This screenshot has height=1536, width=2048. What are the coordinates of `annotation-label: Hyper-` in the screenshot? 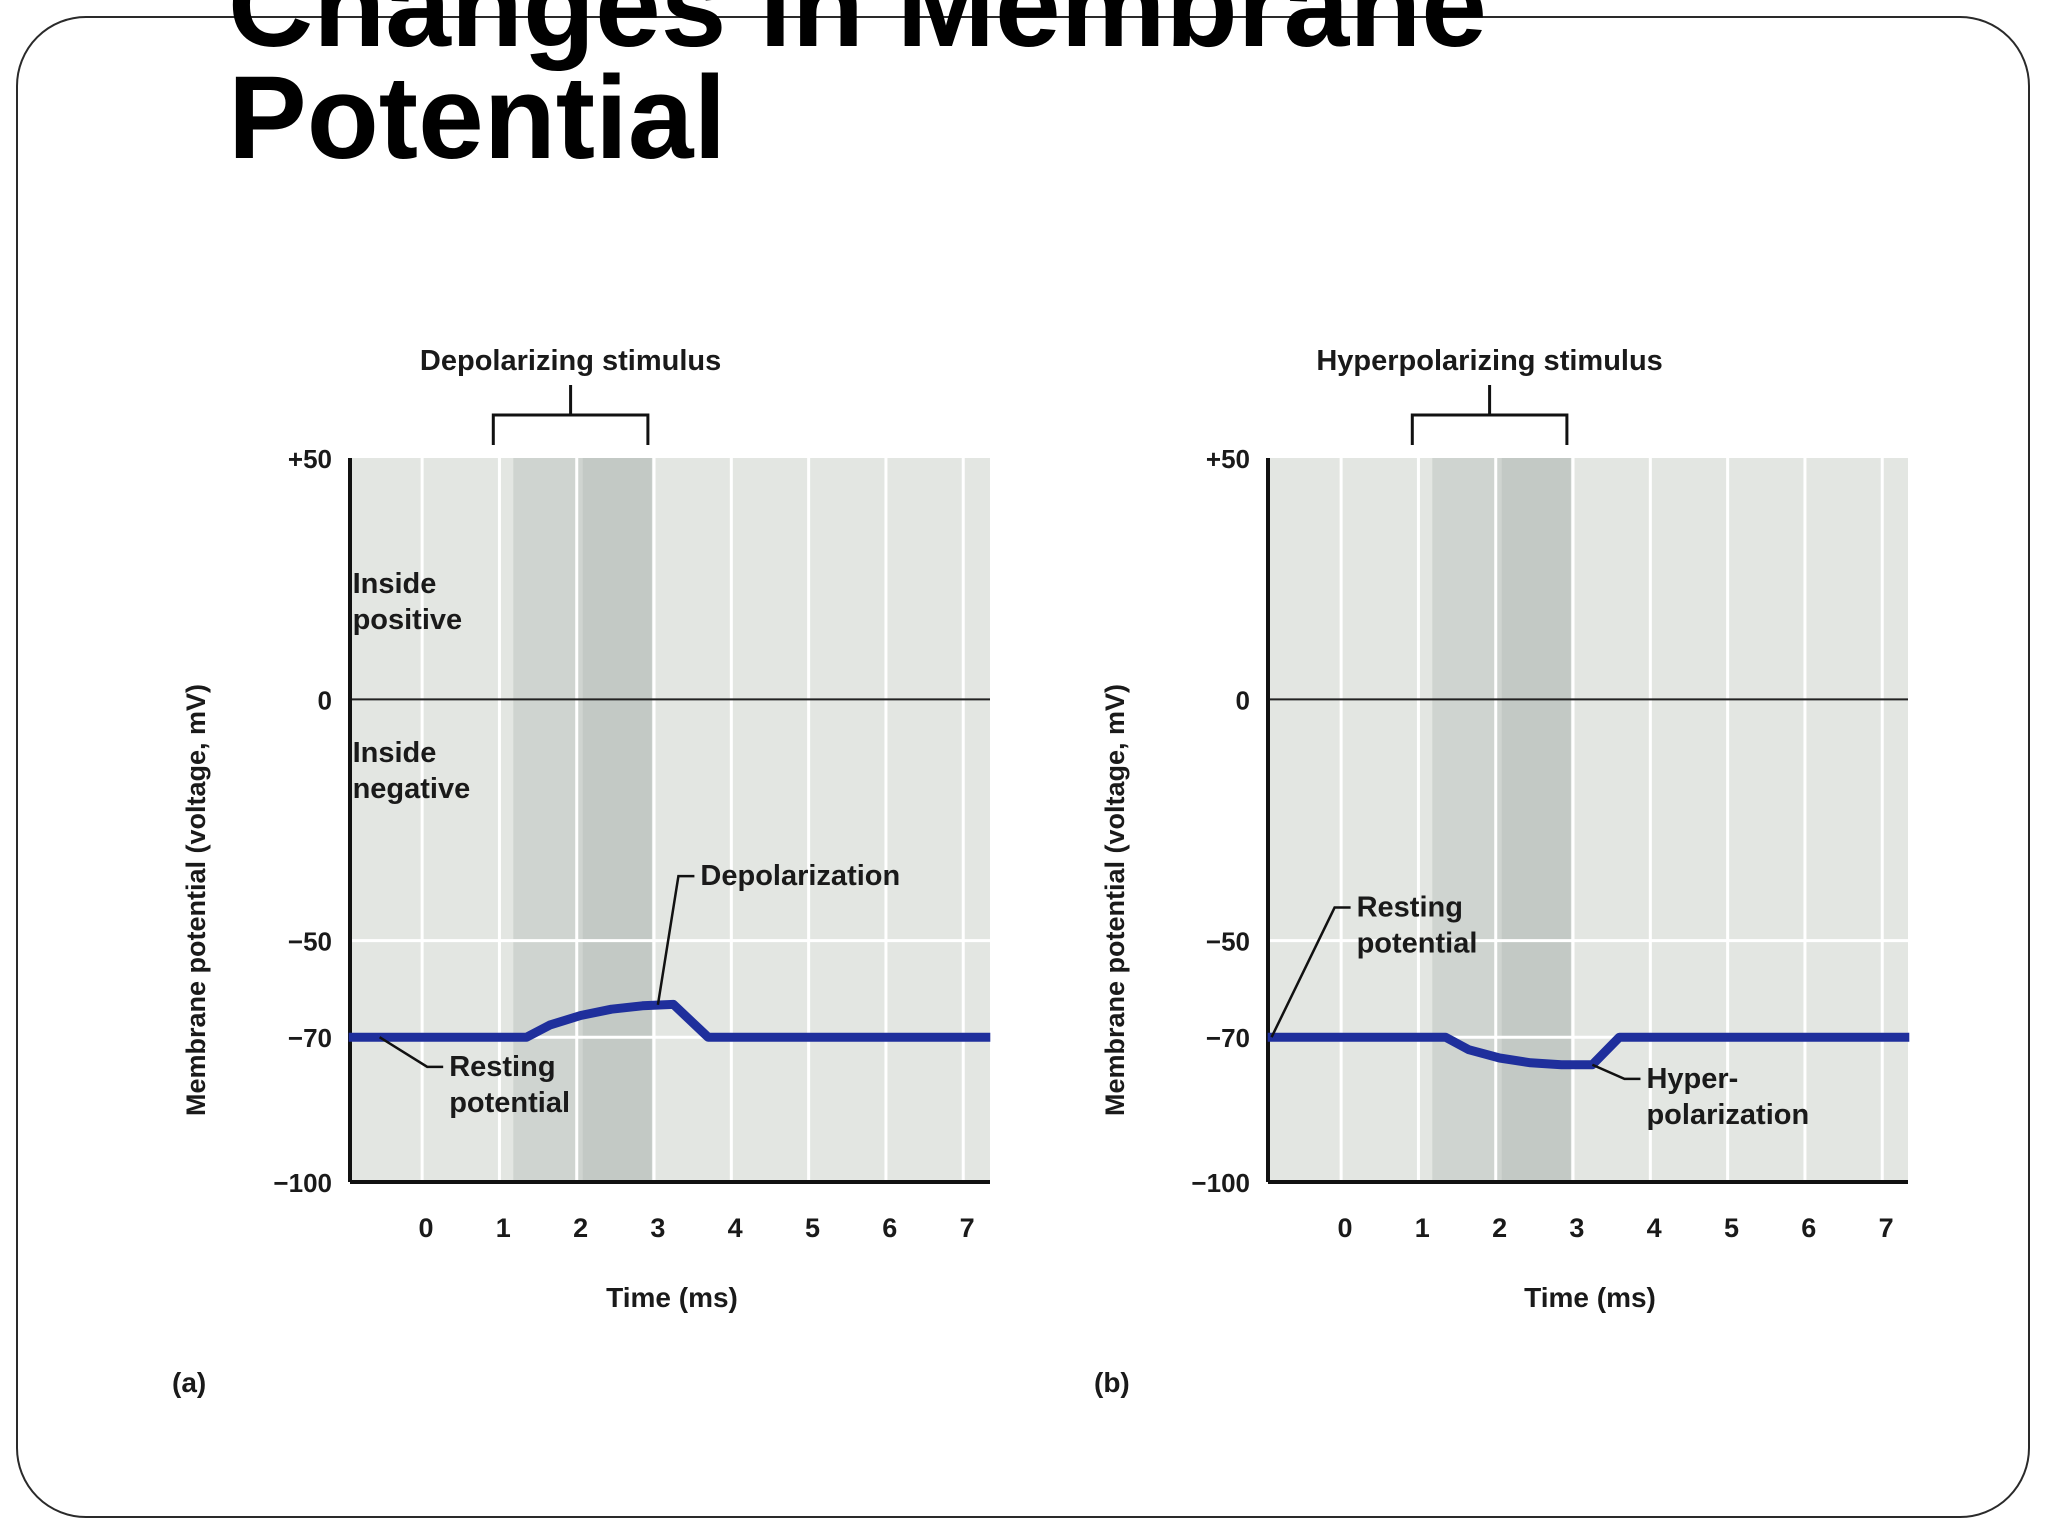 It's located at (1692, 1079).